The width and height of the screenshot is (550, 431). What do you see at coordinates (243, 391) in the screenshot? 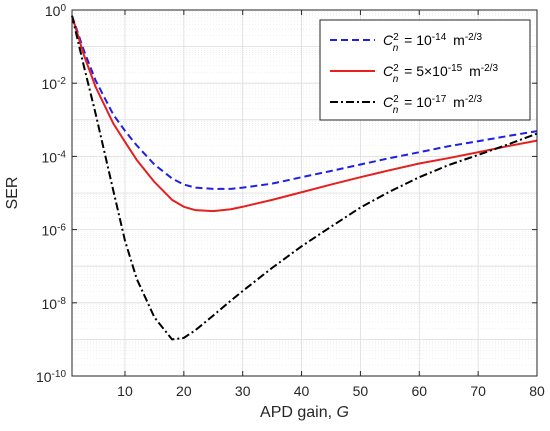
I see `x-tick-label: 30` at bounding box center [243, 391].